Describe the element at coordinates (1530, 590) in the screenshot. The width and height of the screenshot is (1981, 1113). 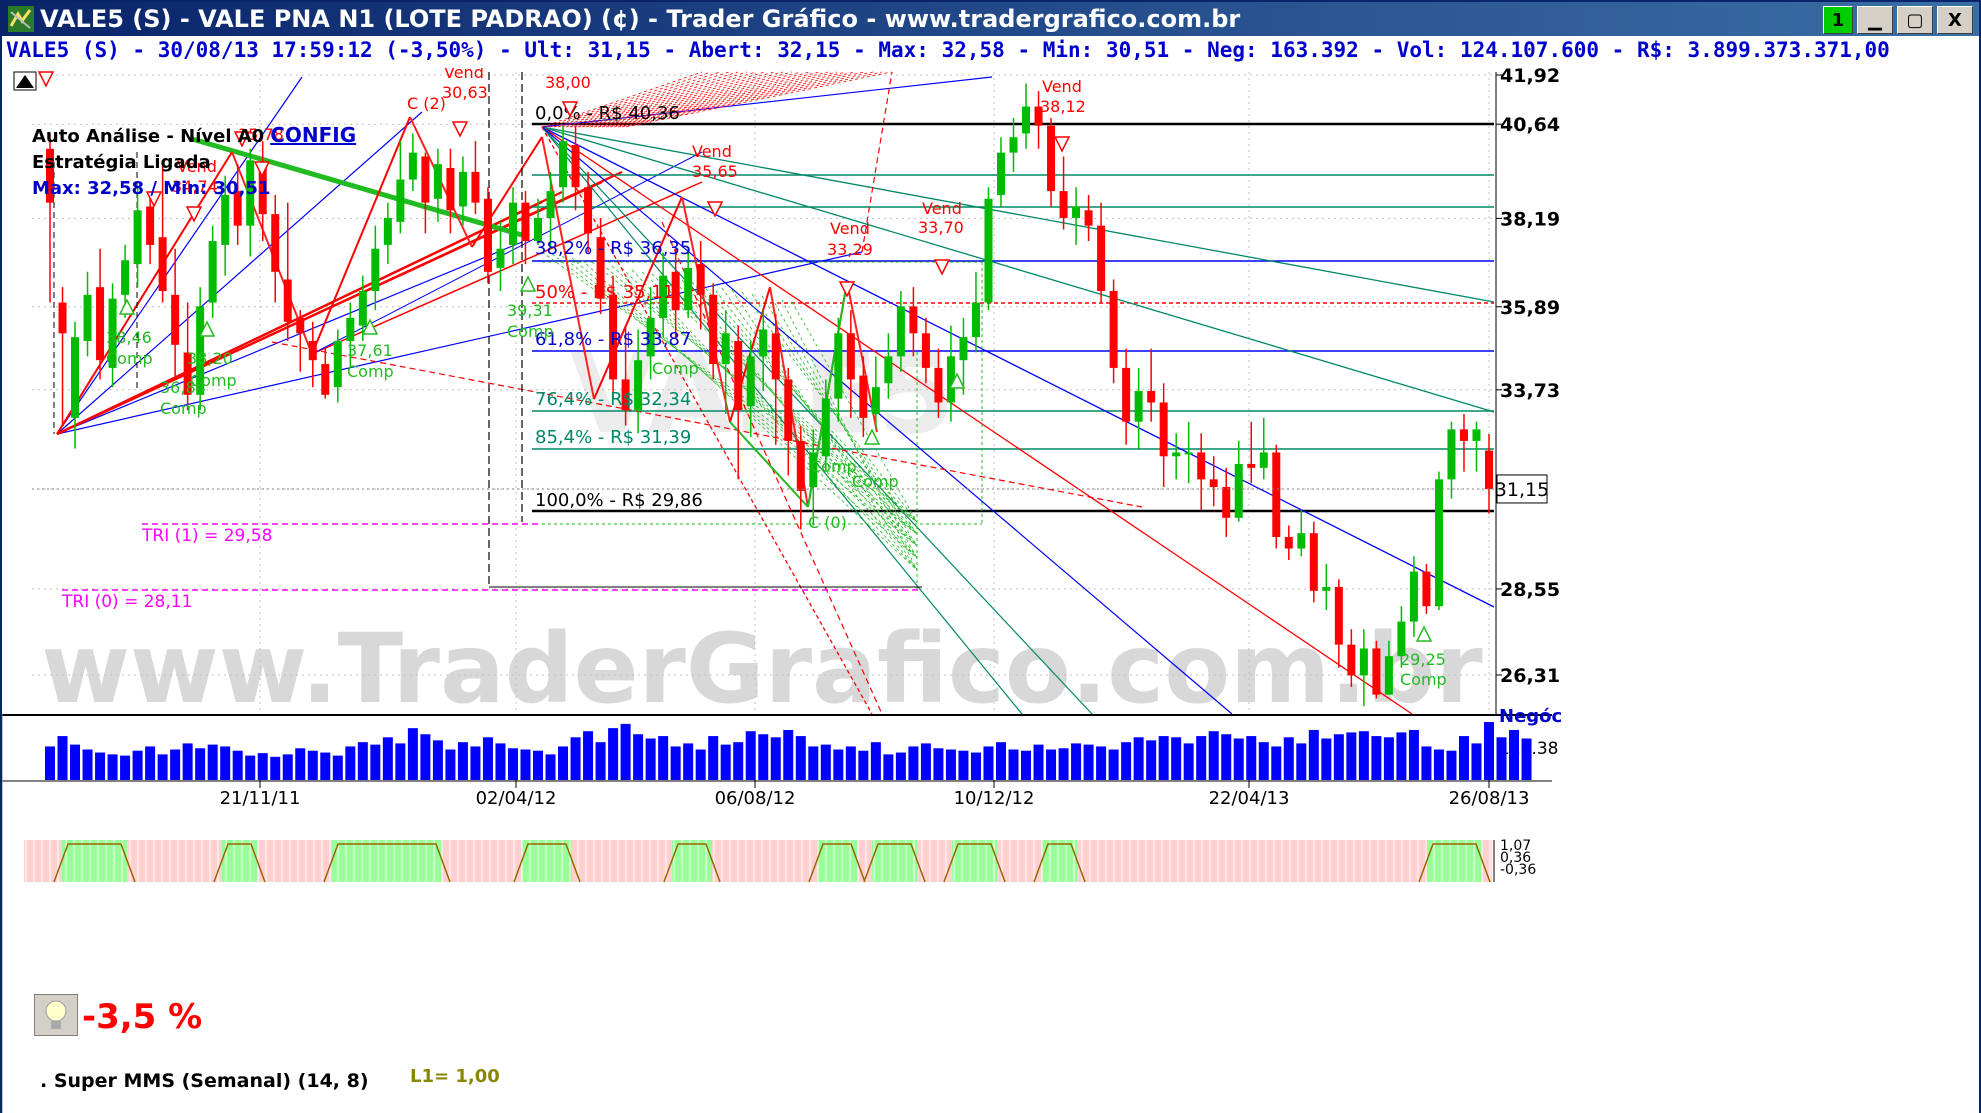
I see `y-tick-label: 28,55` at that location.